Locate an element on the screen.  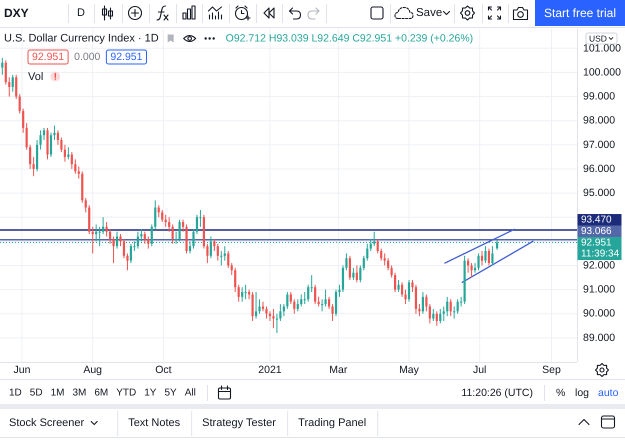
text: All is located at coordinates (190, 393).